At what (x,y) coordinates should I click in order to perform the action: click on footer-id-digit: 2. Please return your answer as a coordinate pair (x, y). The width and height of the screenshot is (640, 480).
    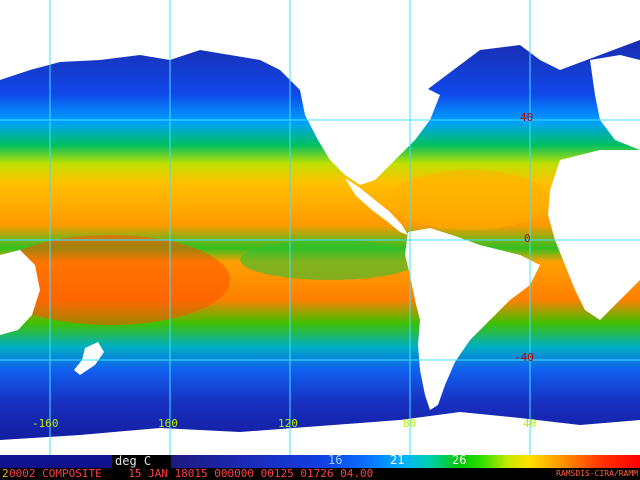
    Looking at the image, I should click on (5, 473).